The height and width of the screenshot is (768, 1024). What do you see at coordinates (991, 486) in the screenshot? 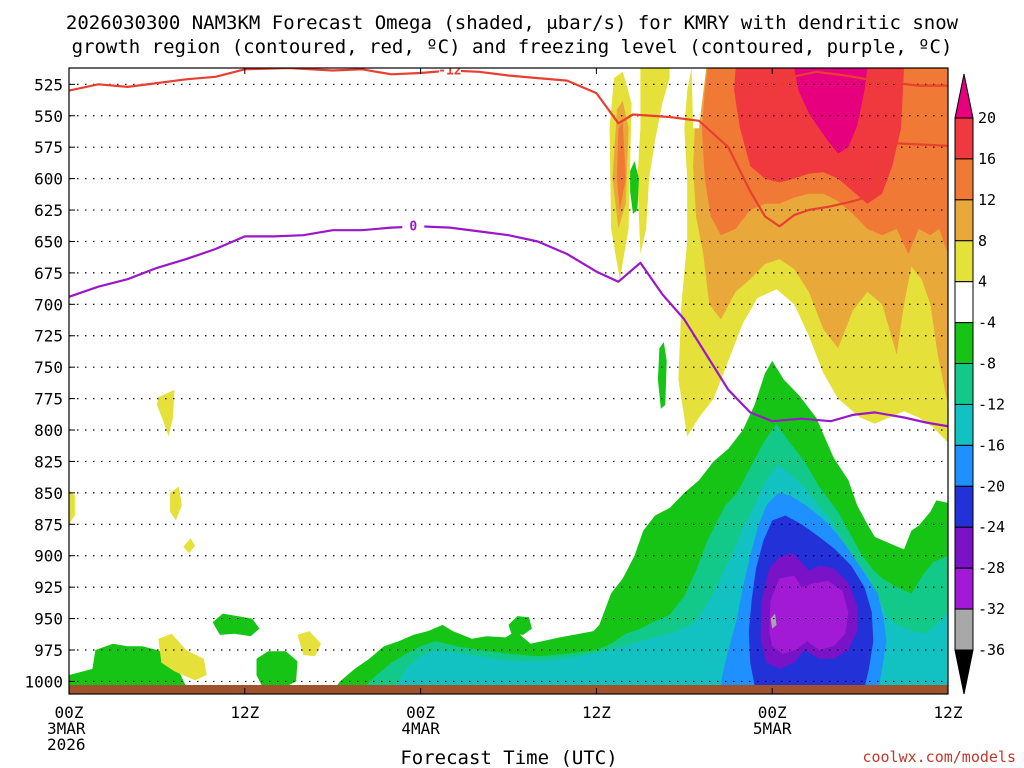
I see `colorbar-label-9: -20` at bounding box center [991, 486].